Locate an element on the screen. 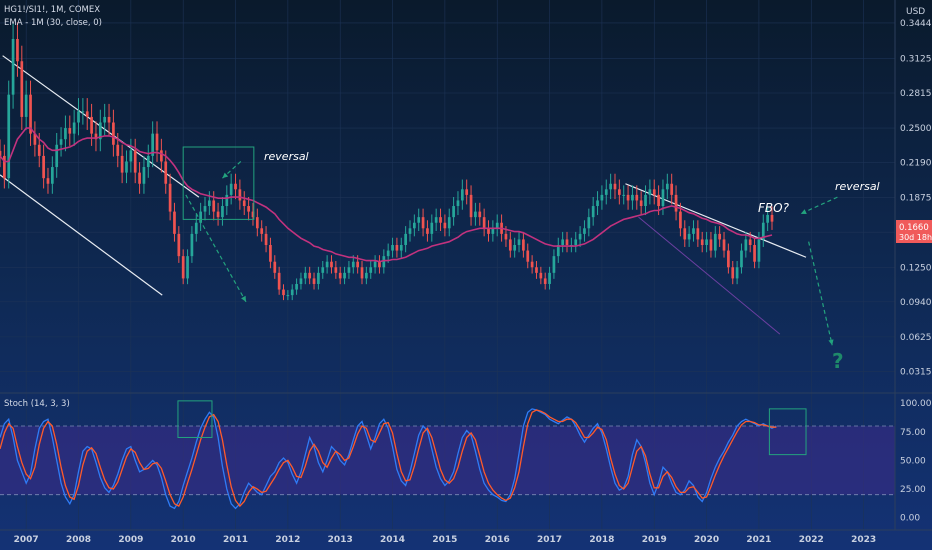 This screenshot has height=550, width=932. last-price-badge: 0.1660 30d 18h is located at coordinates (914, 231).